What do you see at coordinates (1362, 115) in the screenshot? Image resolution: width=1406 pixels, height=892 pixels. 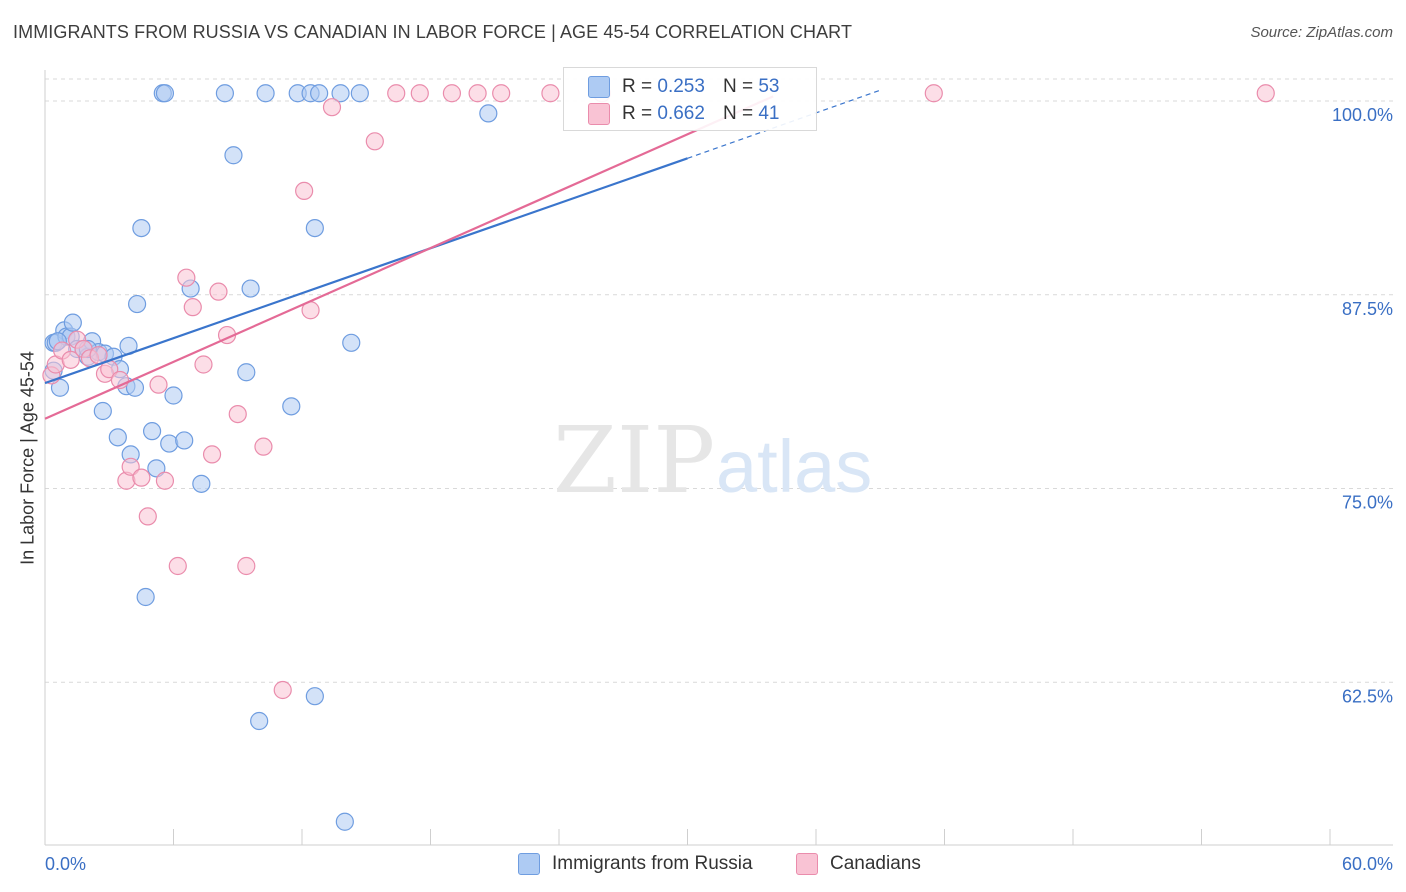 I see `y-tick-label: 100.0%` at bounding box center [1362, 115].